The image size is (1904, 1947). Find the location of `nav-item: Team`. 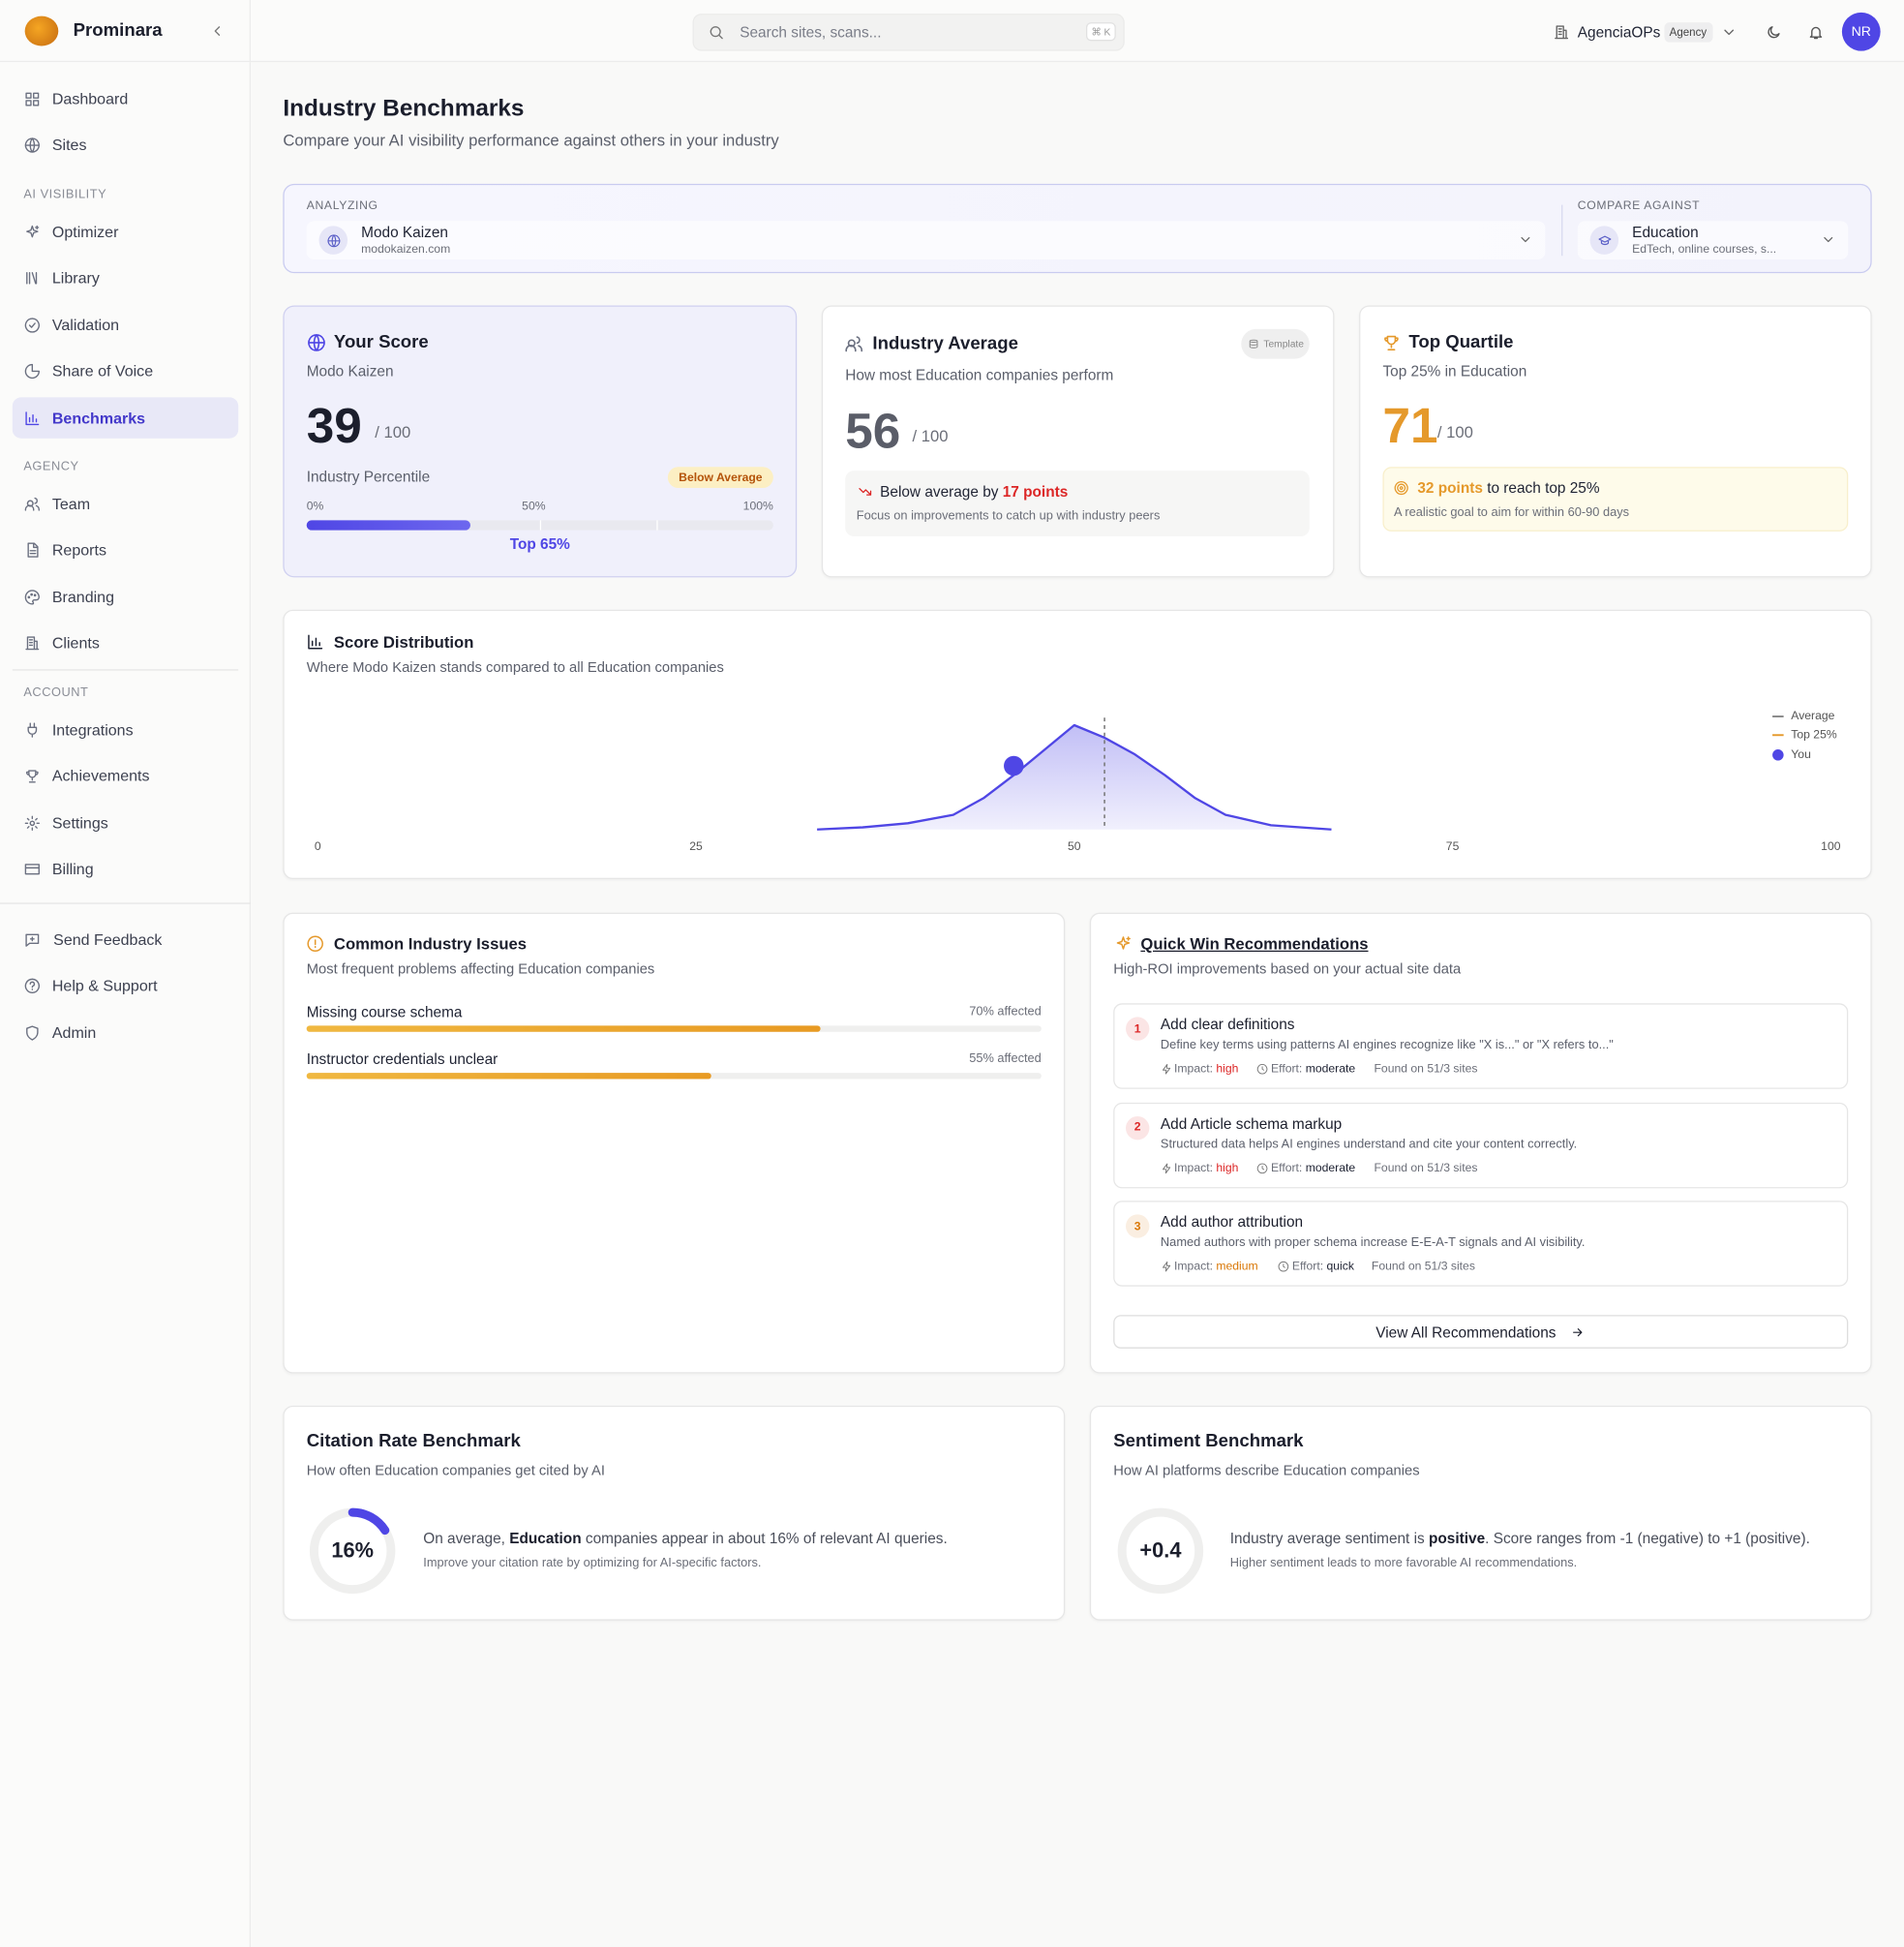

nav-item: Team is located at coordinates (71, 504).